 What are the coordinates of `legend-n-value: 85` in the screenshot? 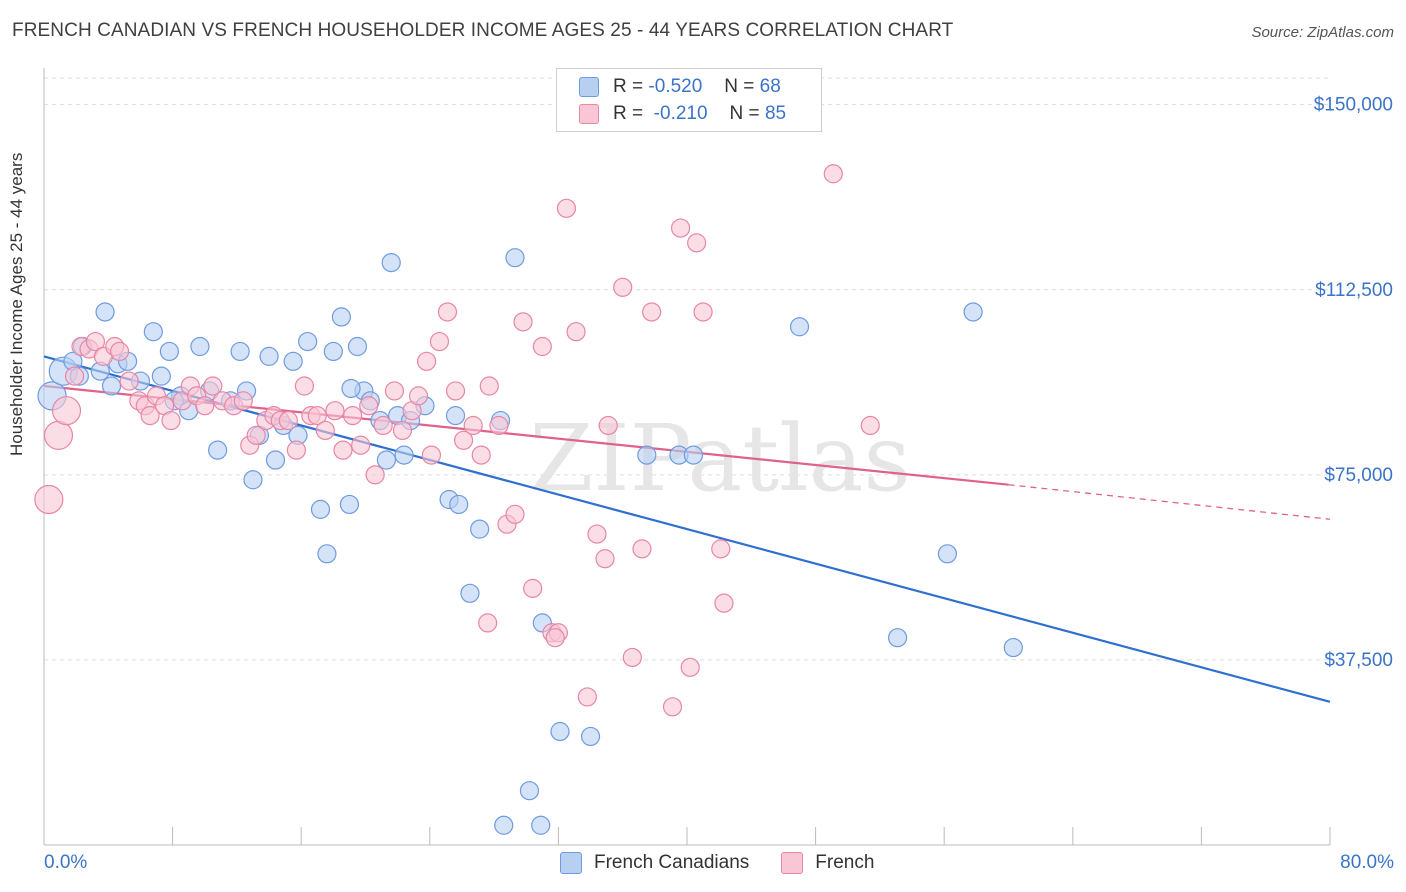 It's located at (775, 113).